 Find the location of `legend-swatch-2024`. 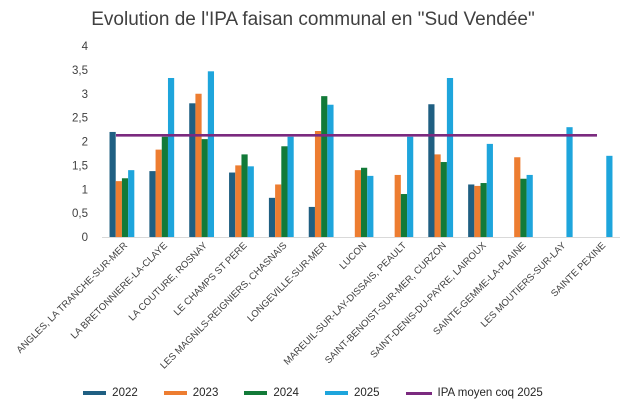

legend-swatch-2024 is located at coordinates (256, 393).